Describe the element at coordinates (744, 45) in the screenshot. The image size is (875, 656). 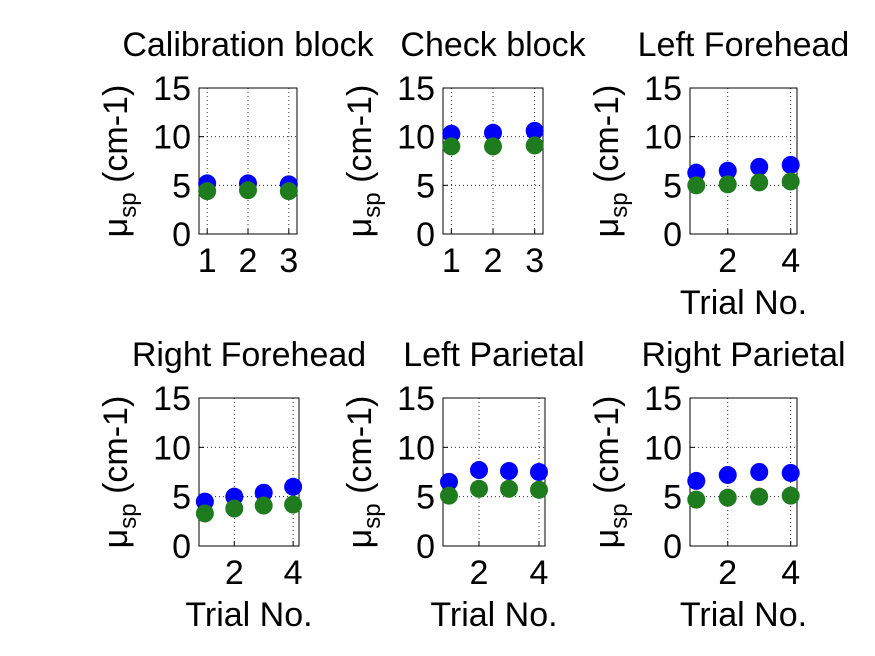
I see `subplot-title: Left Forehead` at that location.